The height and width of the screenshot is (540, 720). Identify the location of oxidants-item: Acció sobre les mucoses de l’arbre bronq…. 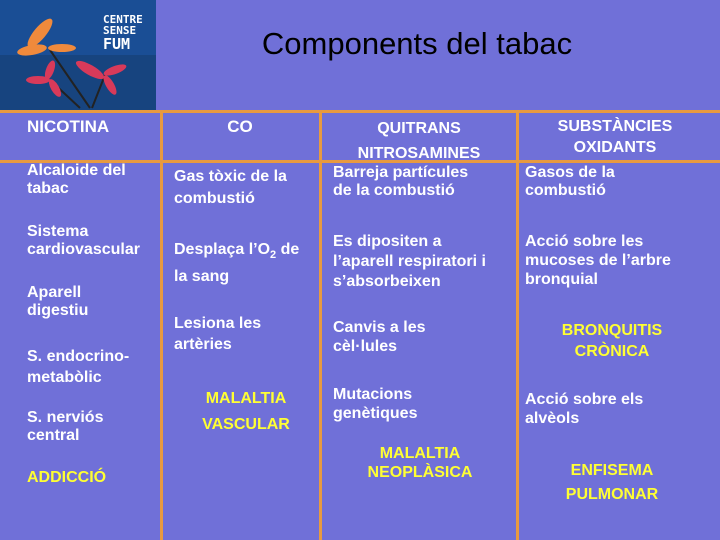
(598, 260).